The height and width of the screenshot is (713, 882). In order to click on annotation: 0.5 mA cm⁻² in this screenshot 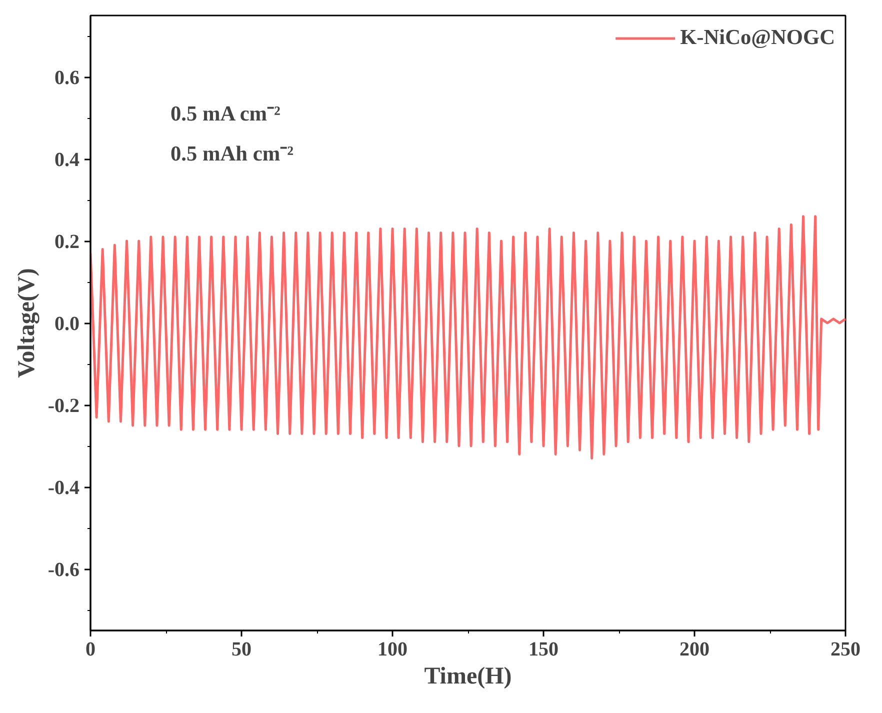, I will do `click(225, 114)`.